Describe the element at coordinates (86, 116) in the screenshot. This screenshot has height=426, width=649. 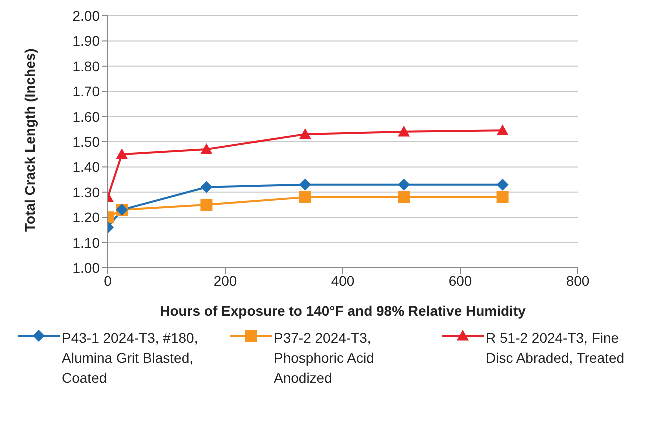
I see `y-tick-label: 1.60` at that location.